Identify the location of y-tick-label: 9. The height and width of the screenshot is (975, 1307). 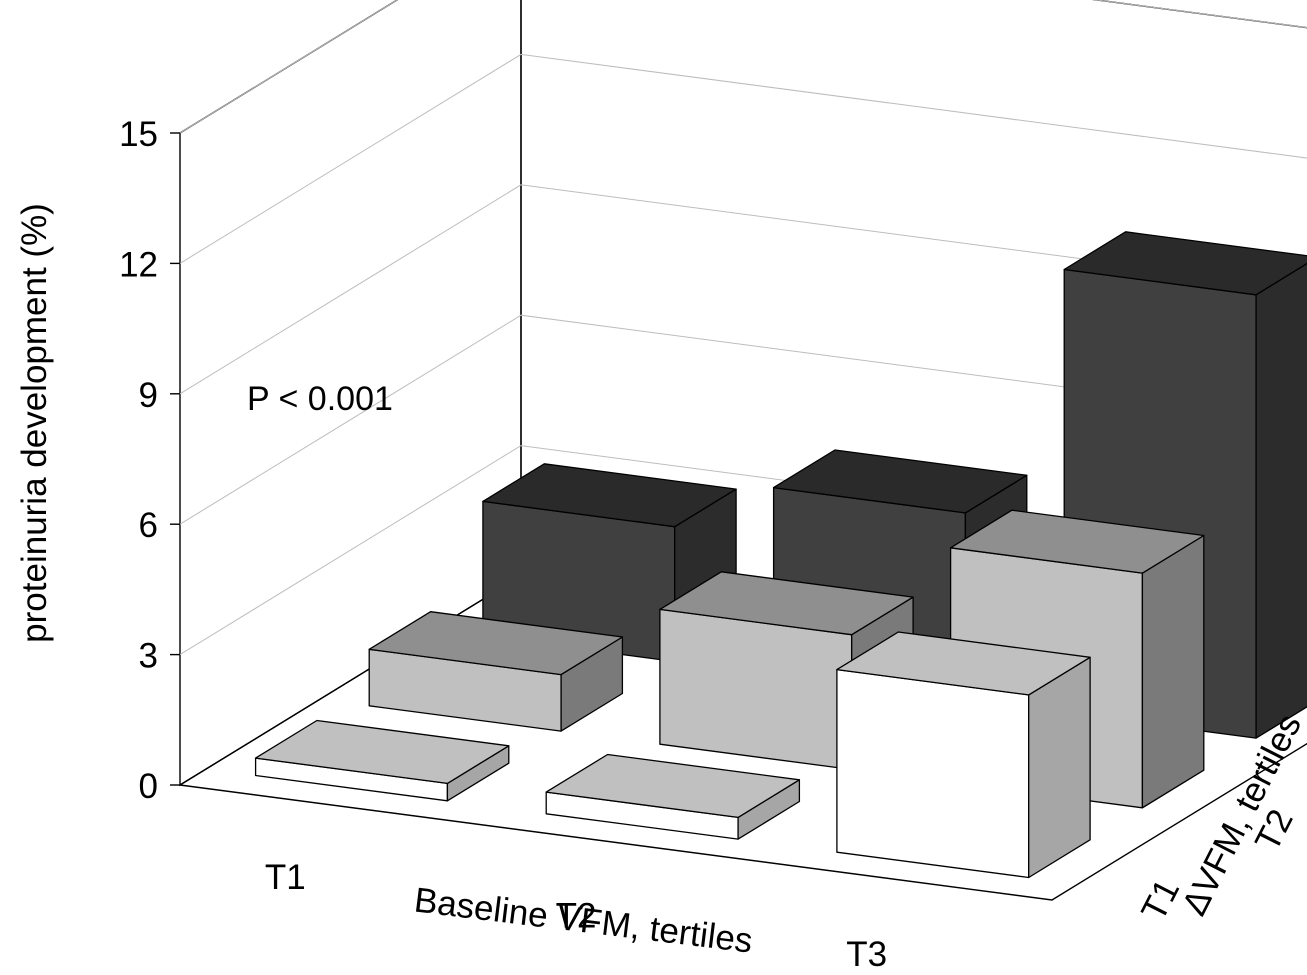
(148, 395).